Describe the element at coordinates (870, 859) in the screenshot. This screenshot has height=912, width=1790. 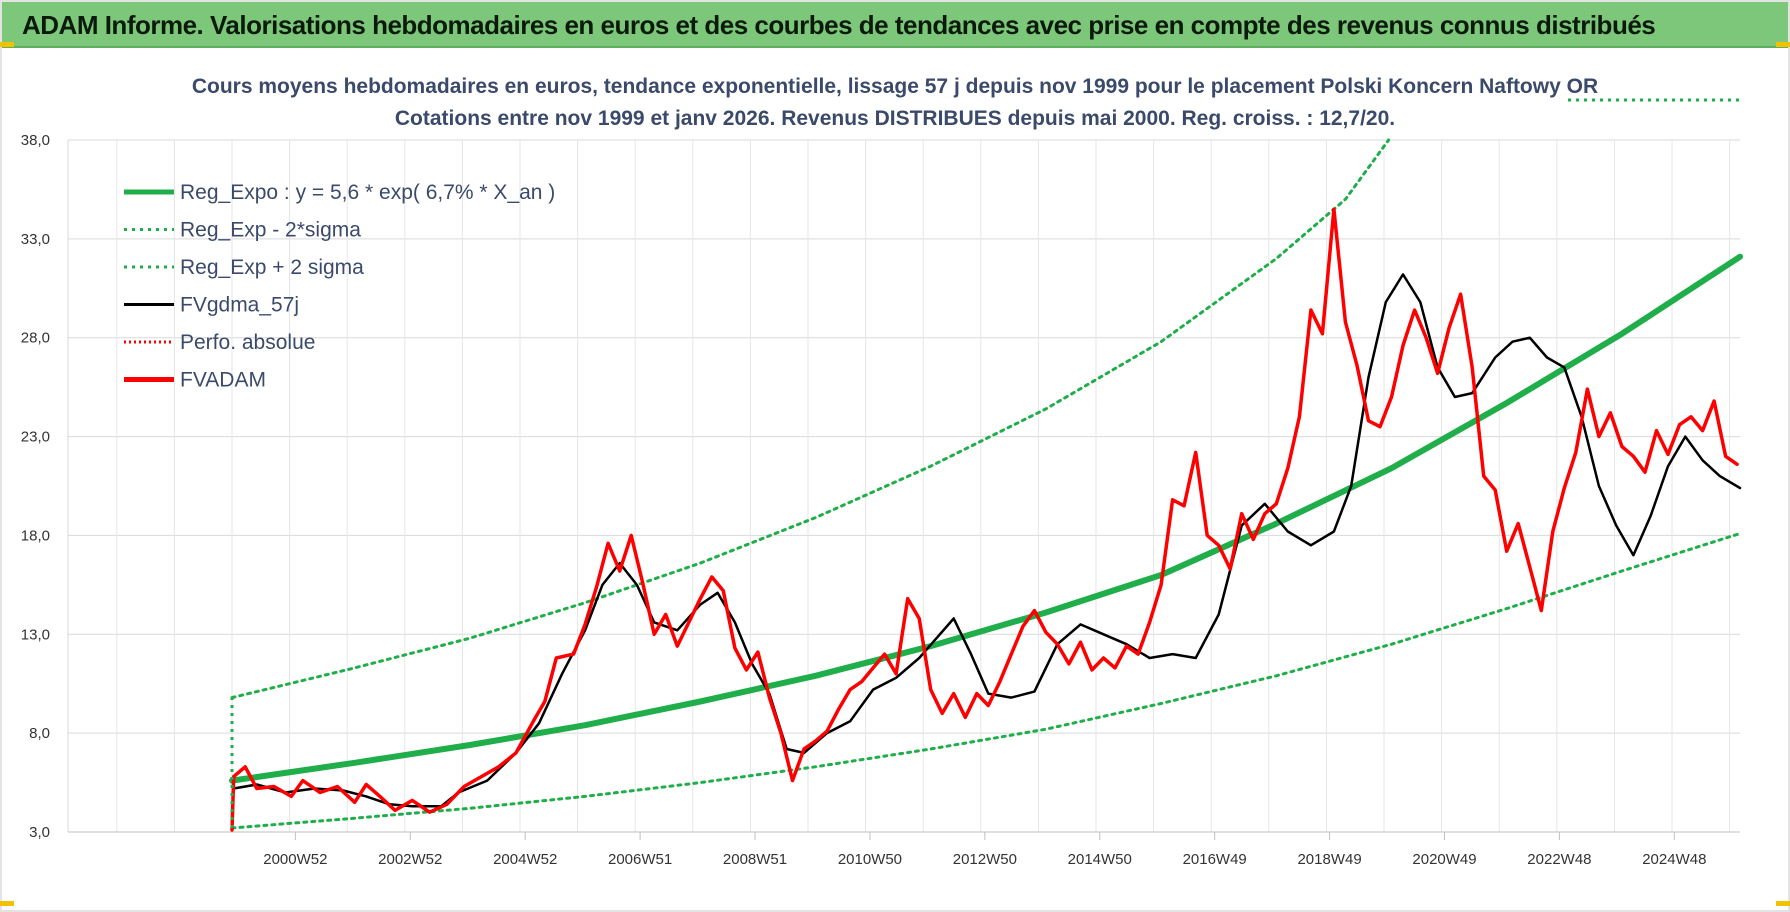
I see `x-tick-label: 2010W50` at that location.